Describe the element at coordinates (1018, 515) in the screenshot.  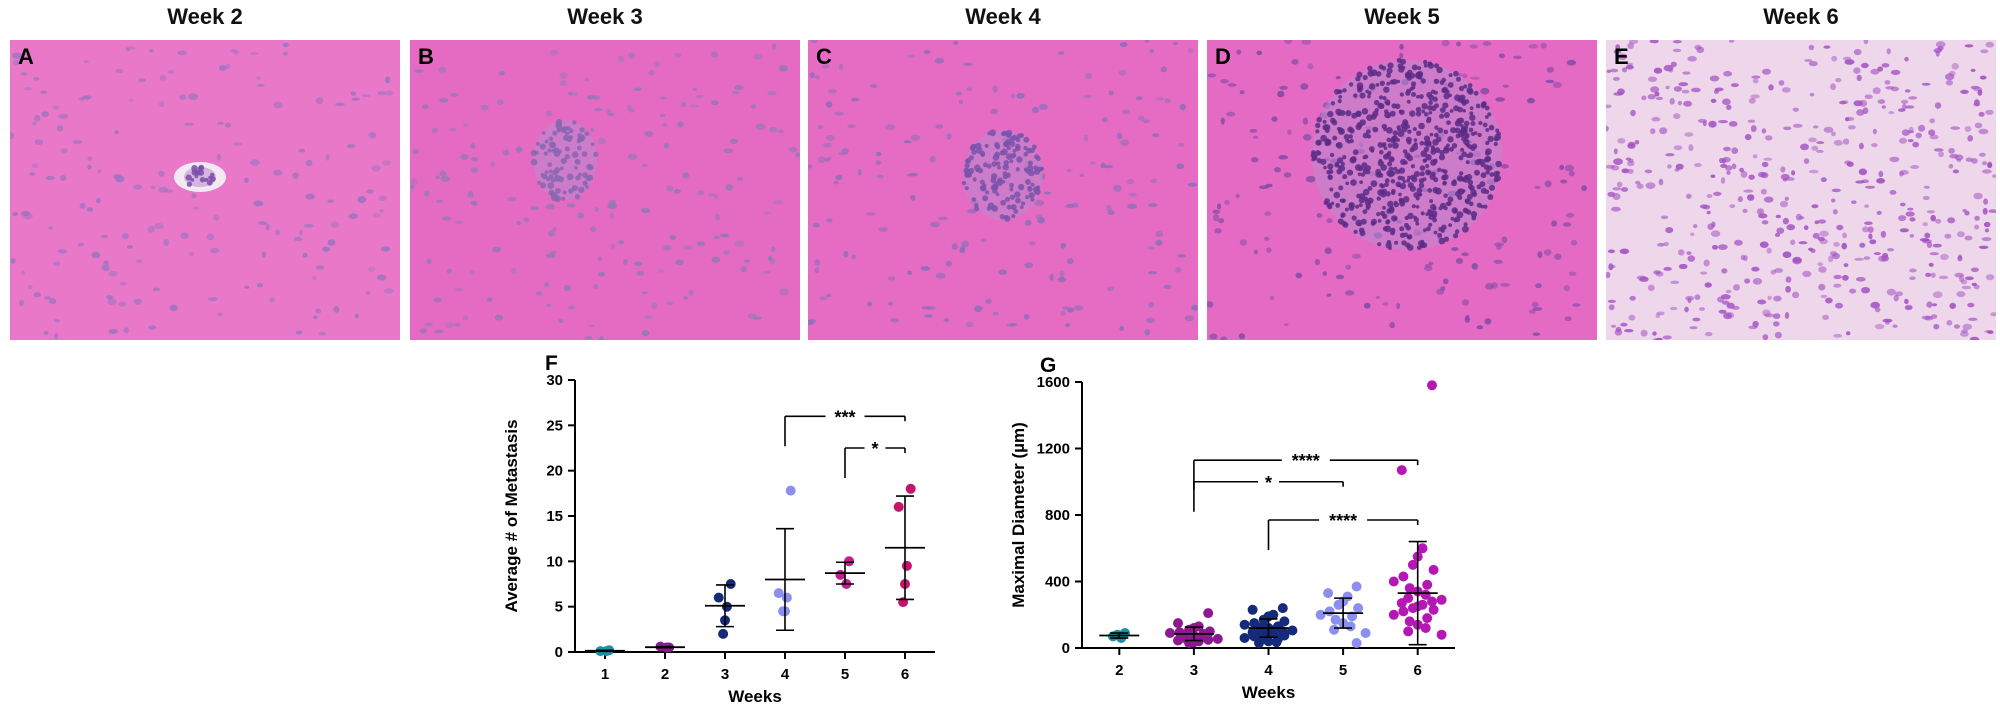
I see `chart-g-y-axis-label: Maximal Diameter (µm)` at that location.